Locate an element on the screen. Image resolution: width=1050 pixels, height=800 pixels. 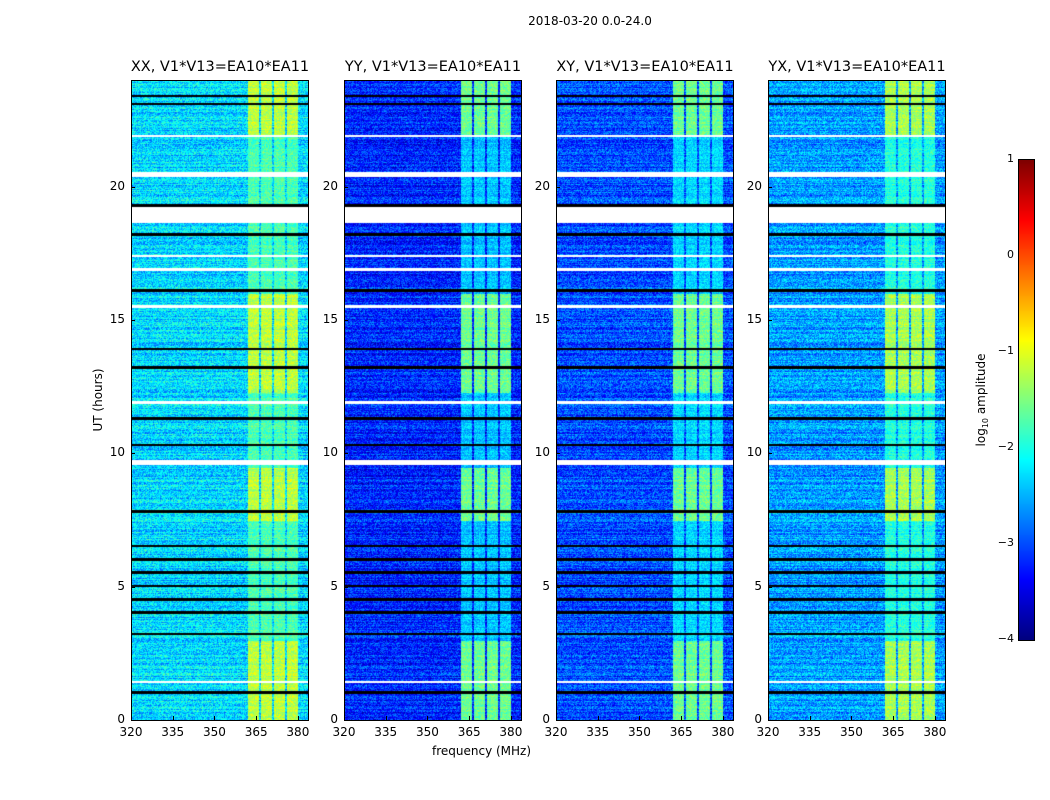
panel-title: XY, V1*V13=EA10*EA11 is located at coordinates (645, 67).